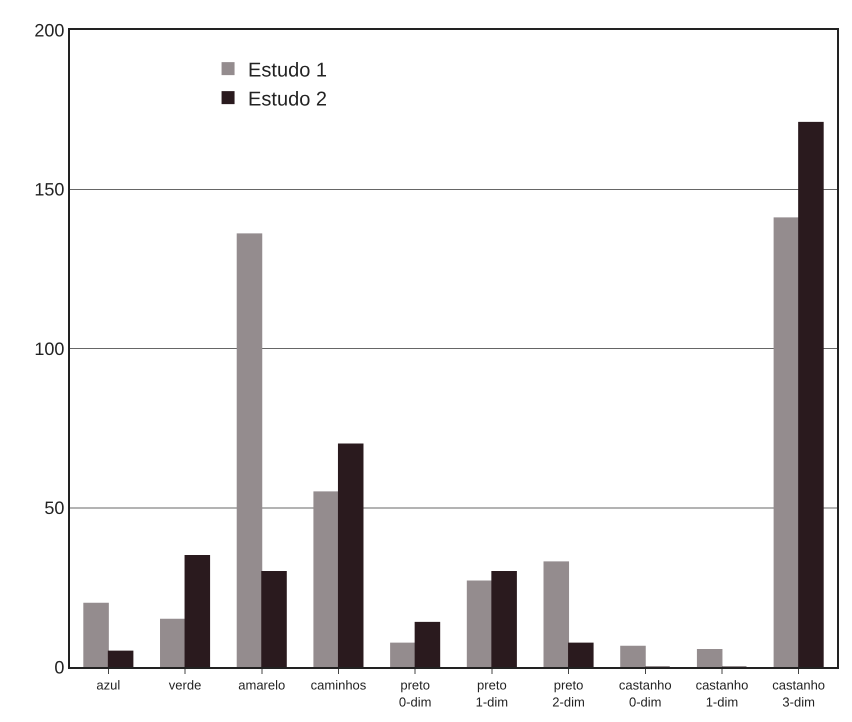 This screenshot has width=852, height=722. Describe the element at coordinates (799, 694) in the screenshot. I see `x-tick-label: castanho 3-dim` at that location.